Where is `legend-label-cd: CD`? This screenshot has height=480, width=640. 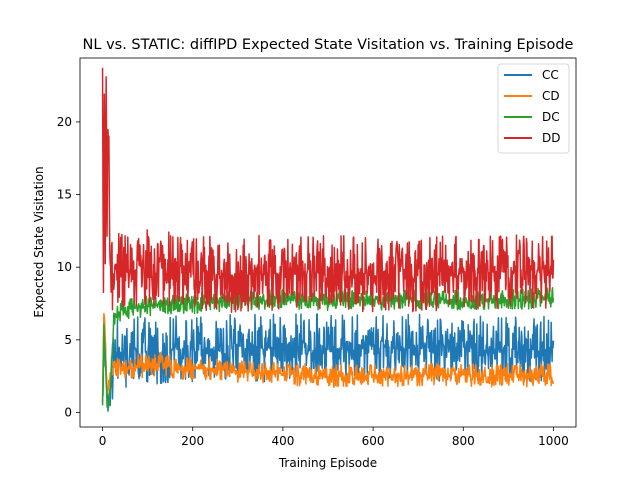 legend-label-cd: CD is located at coordinates (551, 96).